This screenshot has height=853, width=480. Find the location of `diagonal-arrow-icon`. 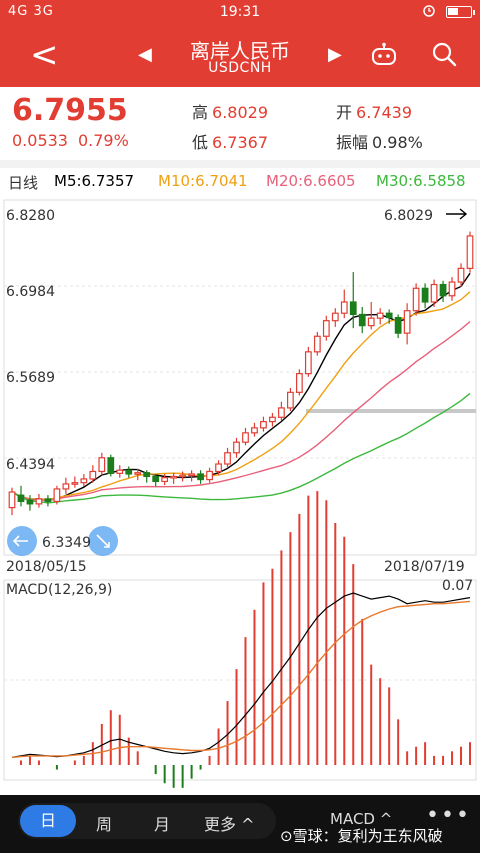

diagonal-arrow-icon is located at coordinates (103, 541).